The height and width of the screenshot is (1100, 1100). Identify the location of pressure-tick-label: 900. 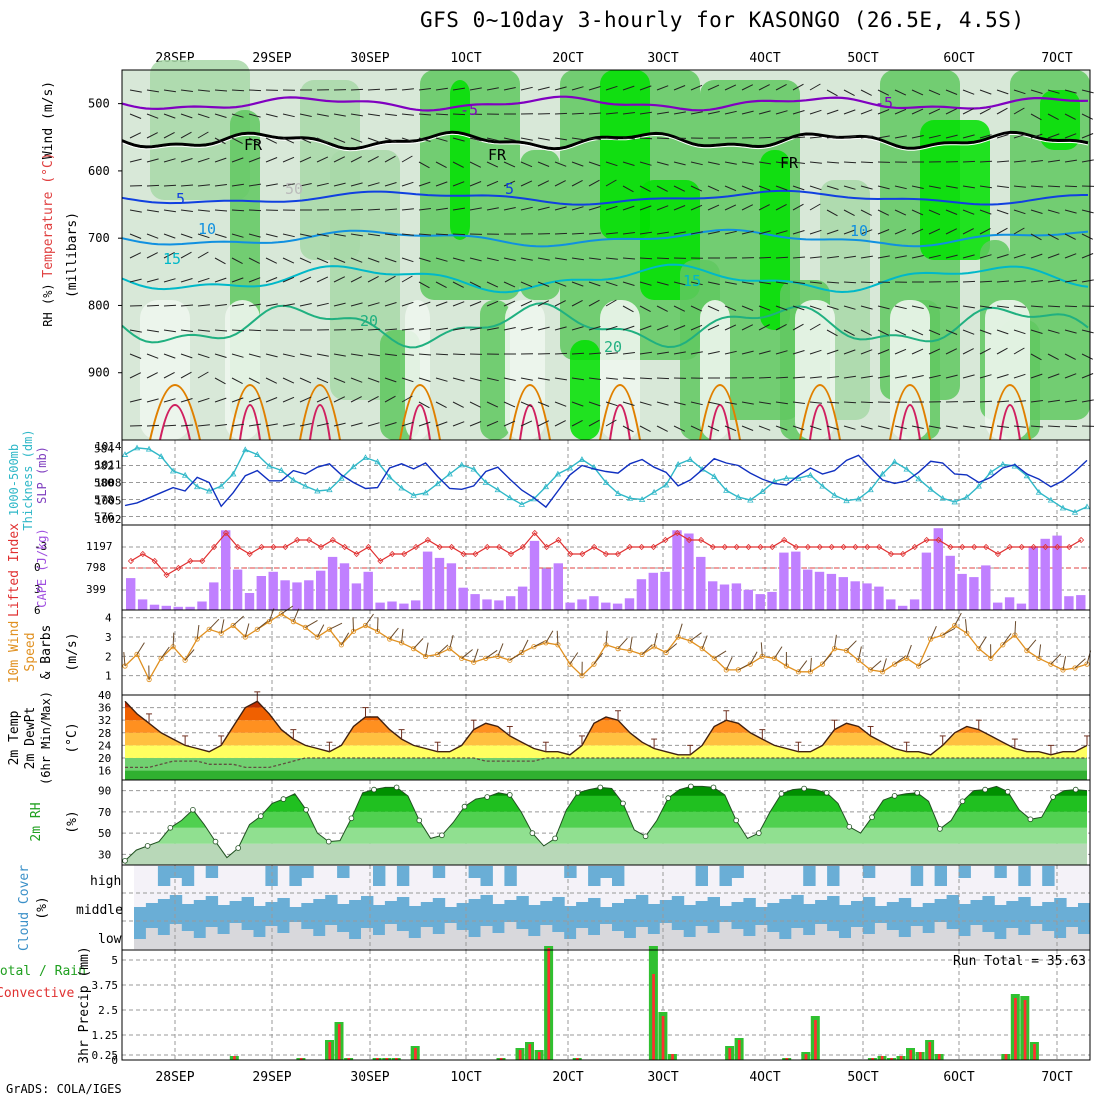
(99, 373).